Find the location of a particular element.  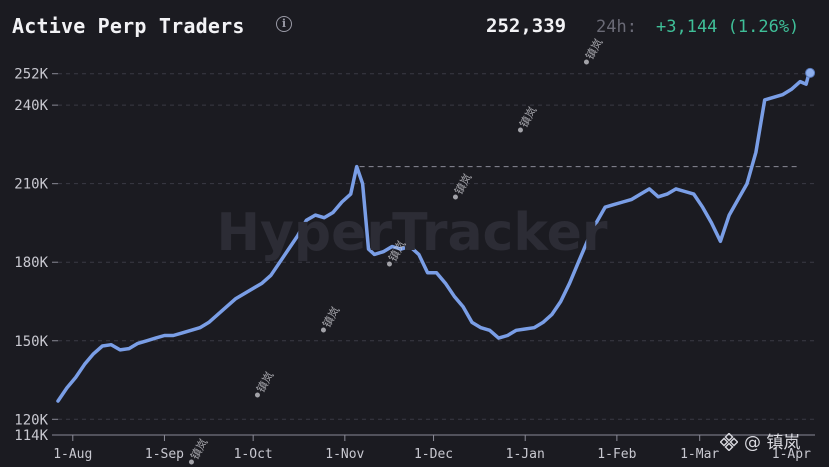

y-tick-label: 180K is located at coordinates (31, 263).